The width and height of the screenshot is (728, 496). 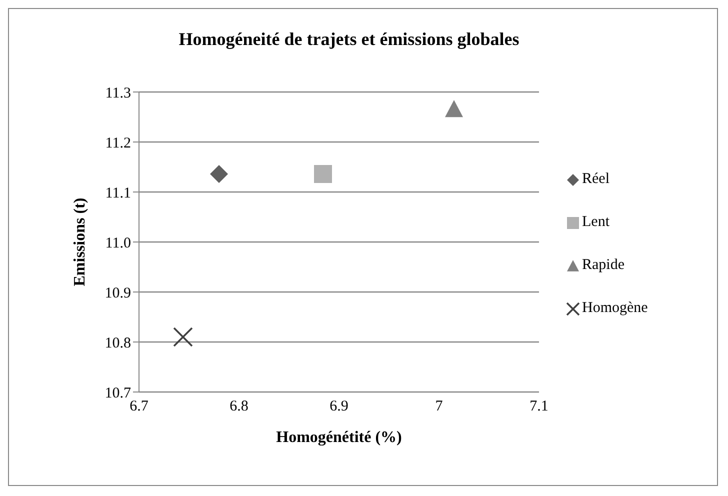 I want to click on y-axis-title: Emissions (t), so click(x=80, y=242).